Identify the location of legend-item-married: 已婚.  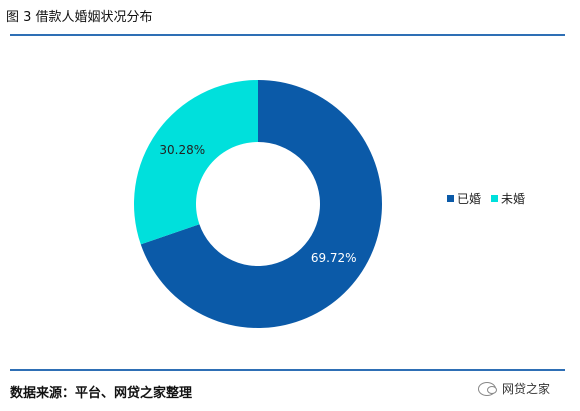
(464, 198).